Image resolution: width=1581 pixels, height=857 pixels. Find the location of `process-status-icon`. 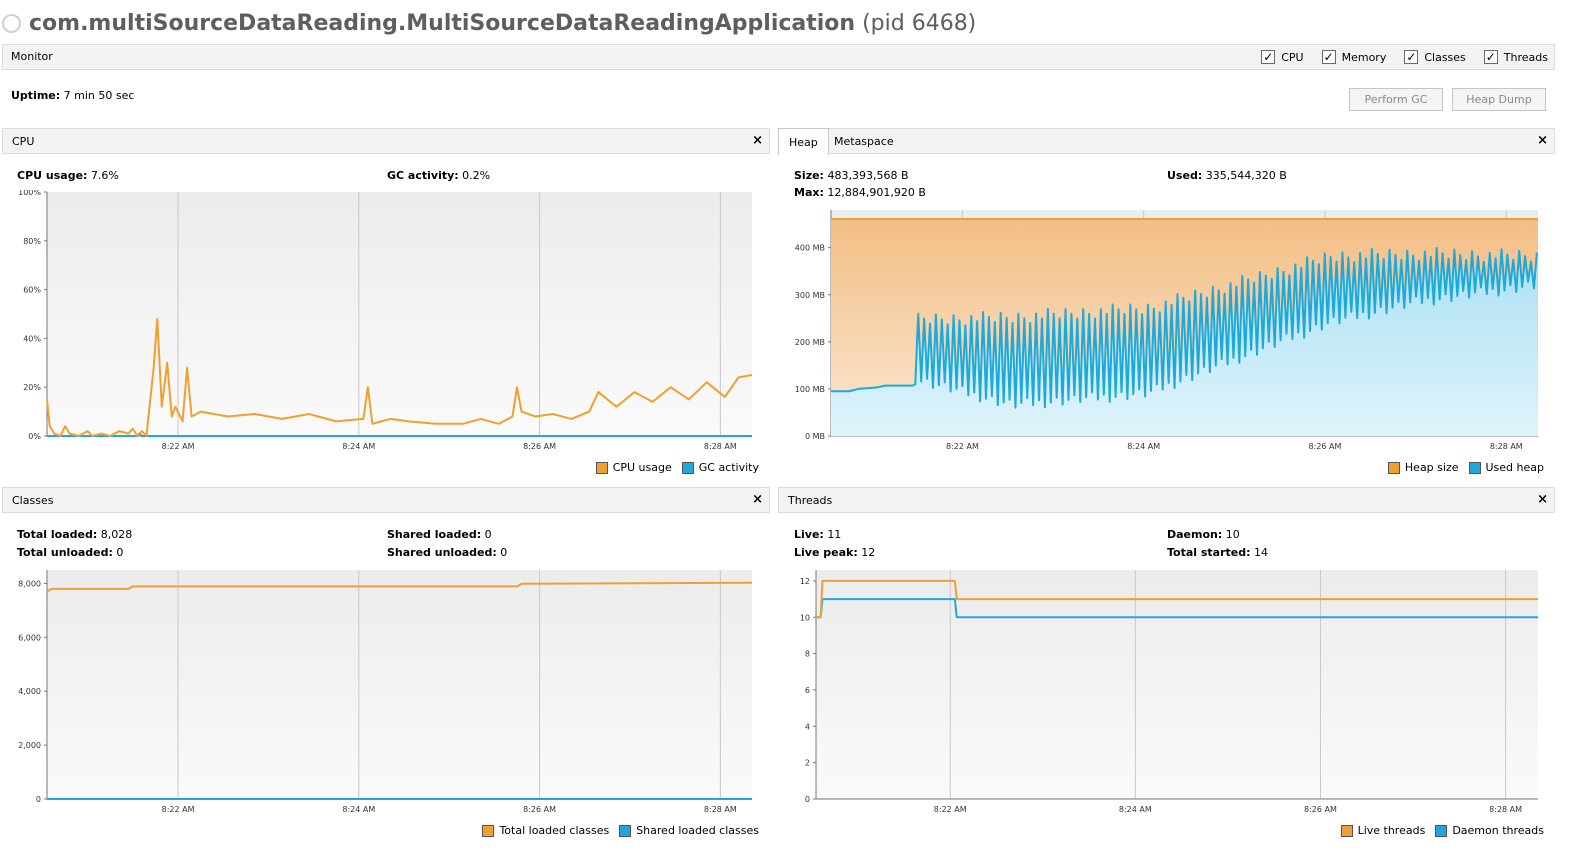

process-status-icon is located at coordinates (11, 23).